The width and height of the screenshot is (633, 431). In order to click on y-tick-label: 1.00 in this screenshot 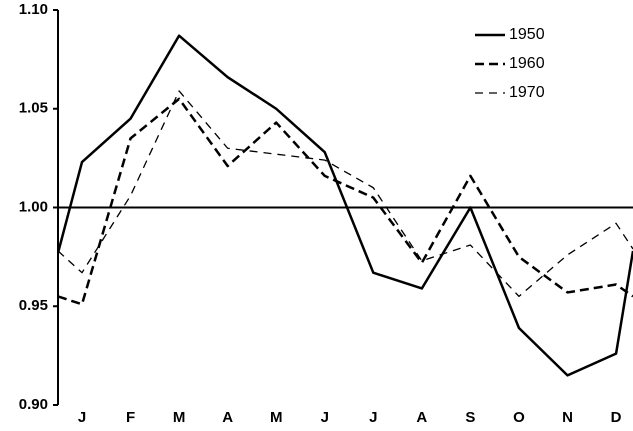, I will do `click(33, 206)`.